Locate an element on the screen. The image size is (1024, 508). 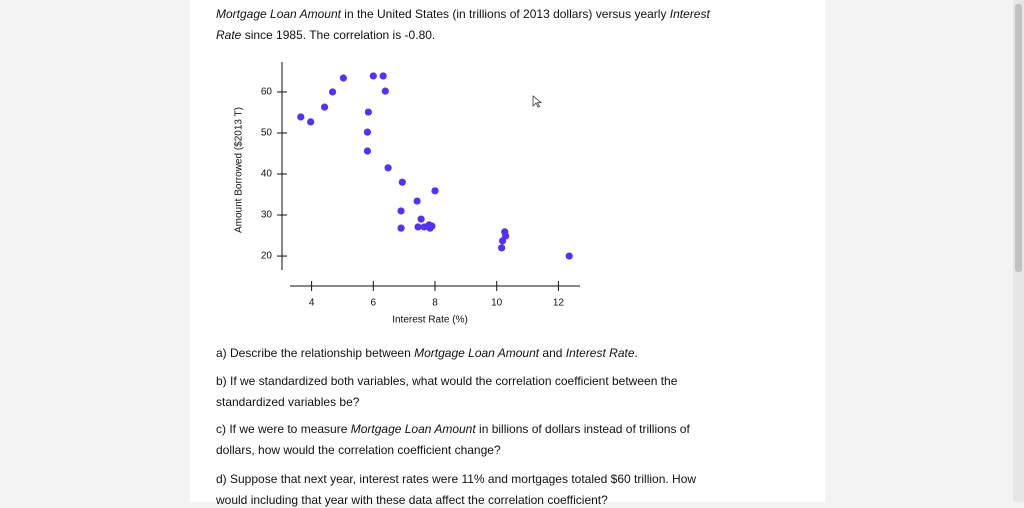
scrollbar-thumb is located at coordinates (1018, 138).